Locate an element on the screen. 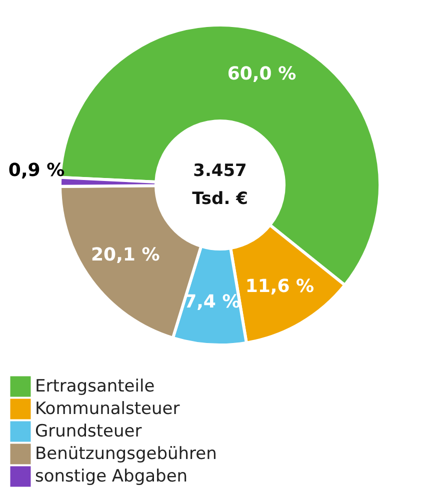 The height and width of the screenshot is (495, 440). text: 3.457 is located at coordinates (220, 171).